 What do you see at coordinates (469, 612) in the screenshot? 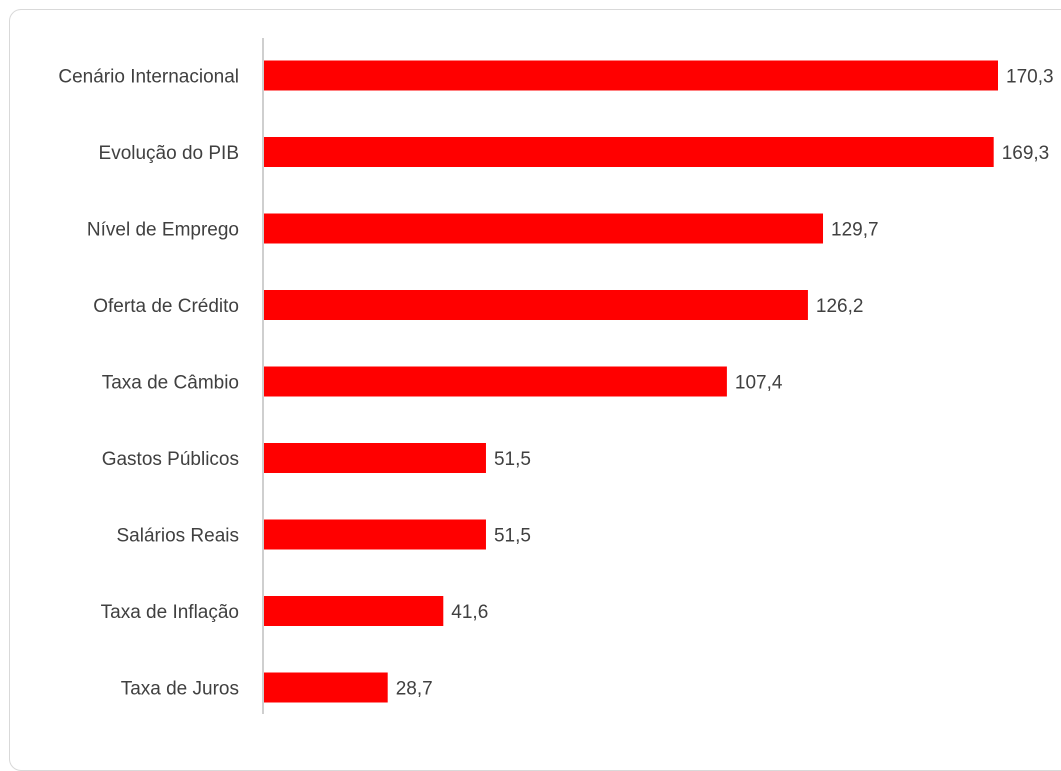
I see `value-label: 41,6` at bounding box center [469, 612].